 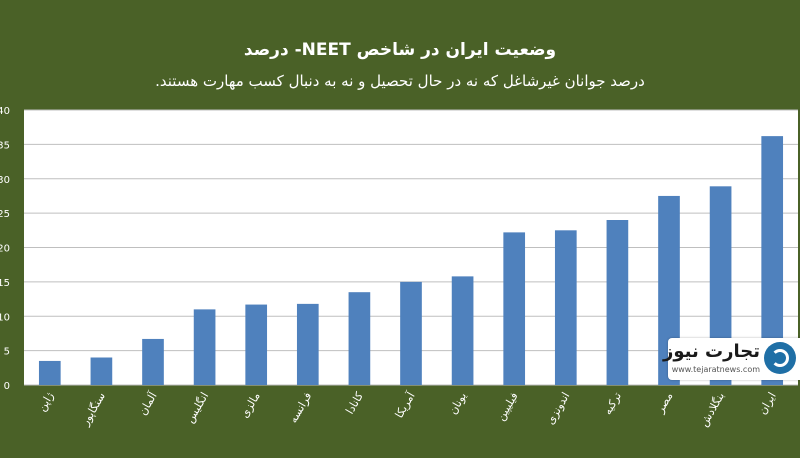 What do you see at coordinates (400, 50) in the screenshot?
I see `chart-title: وضعیت ایران در شاخص NEET- درصد` at bounding box center [400, 50].